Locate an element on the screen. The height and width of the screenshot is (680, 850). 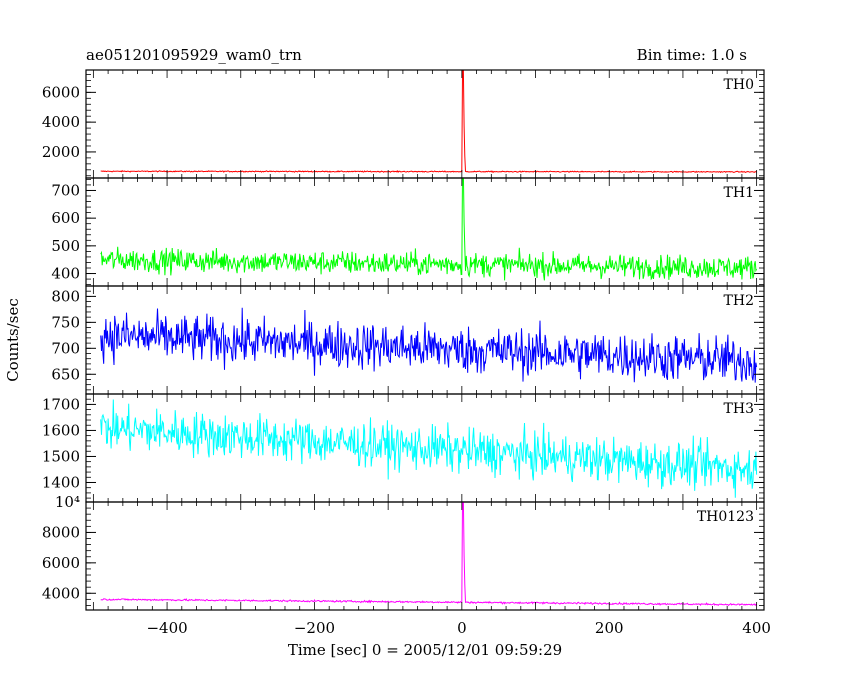
y-tick-label: 8000 is located at coordinates (61, 532).